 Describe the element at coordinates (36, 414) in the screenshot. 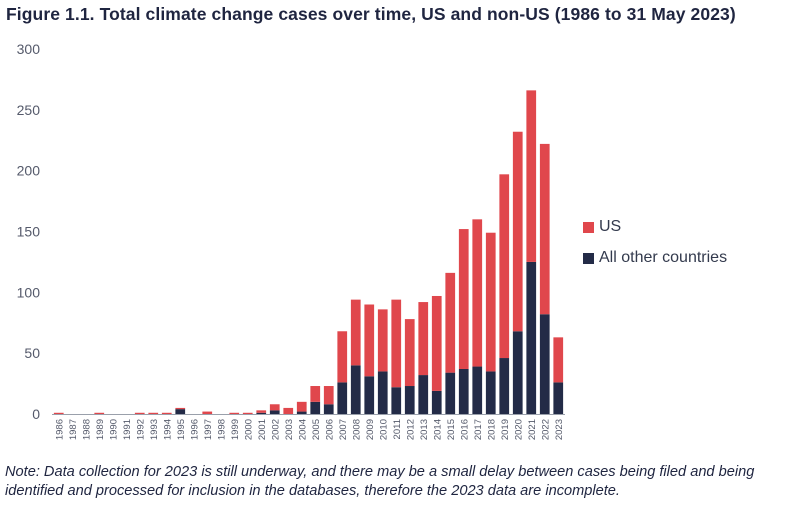

I see `y-tick-label: 0` at that location.